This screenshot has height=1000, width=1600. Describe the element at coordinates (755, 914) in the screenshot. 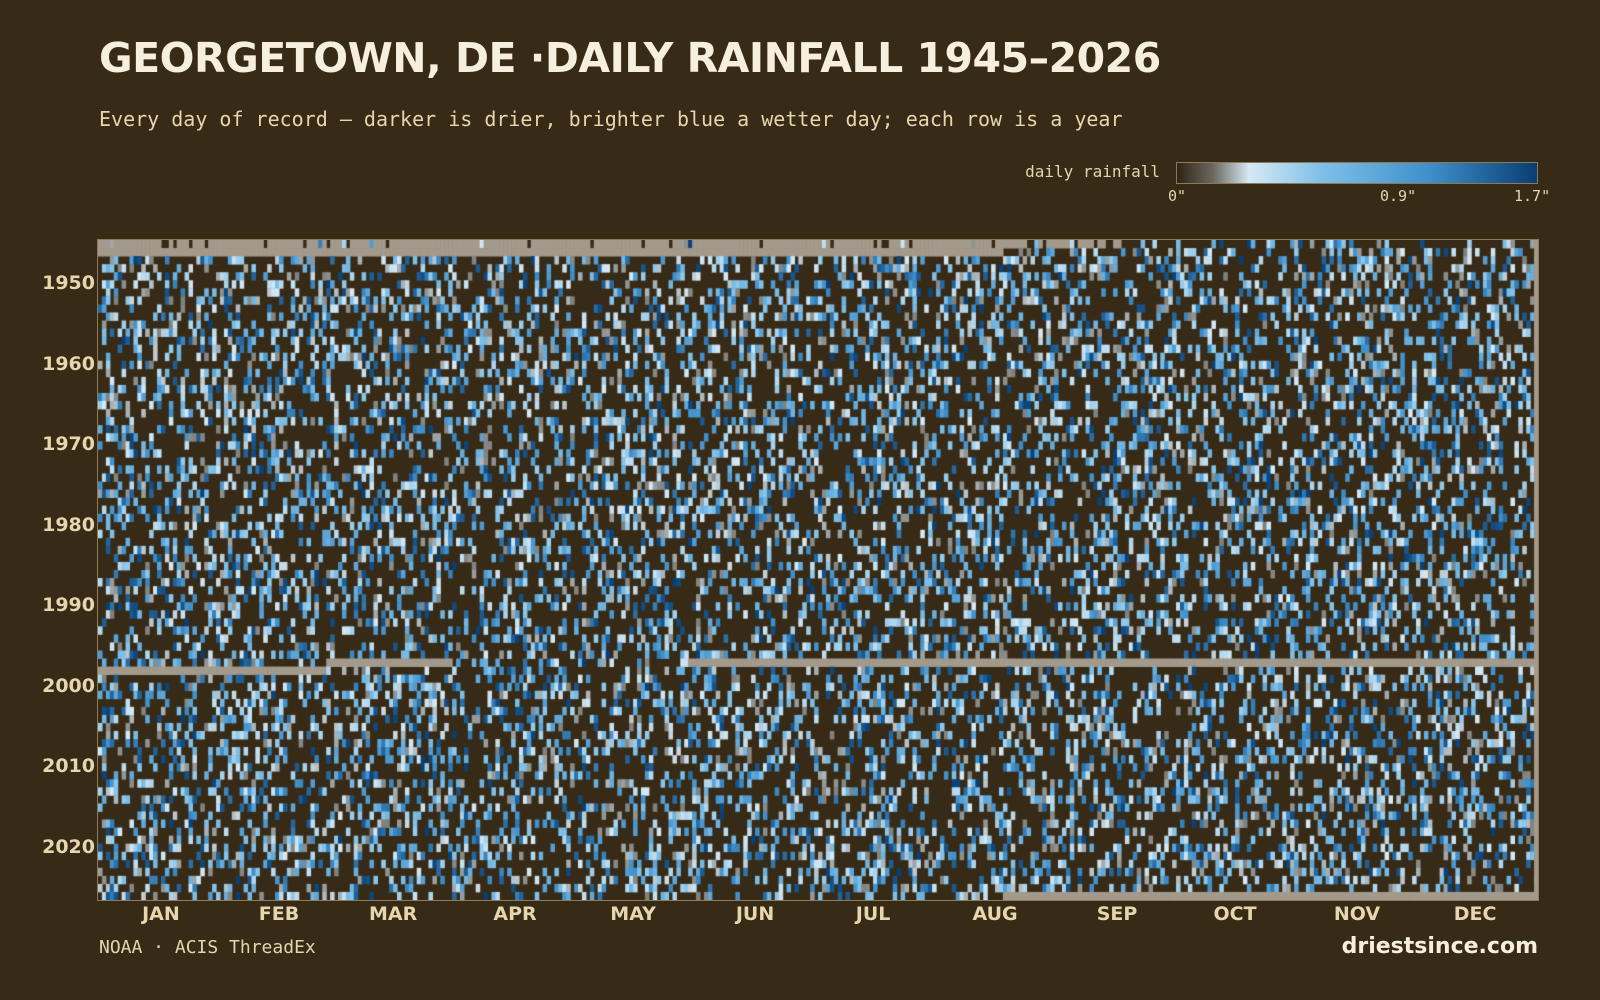

I see `month-tick-label: JUN` at that location.